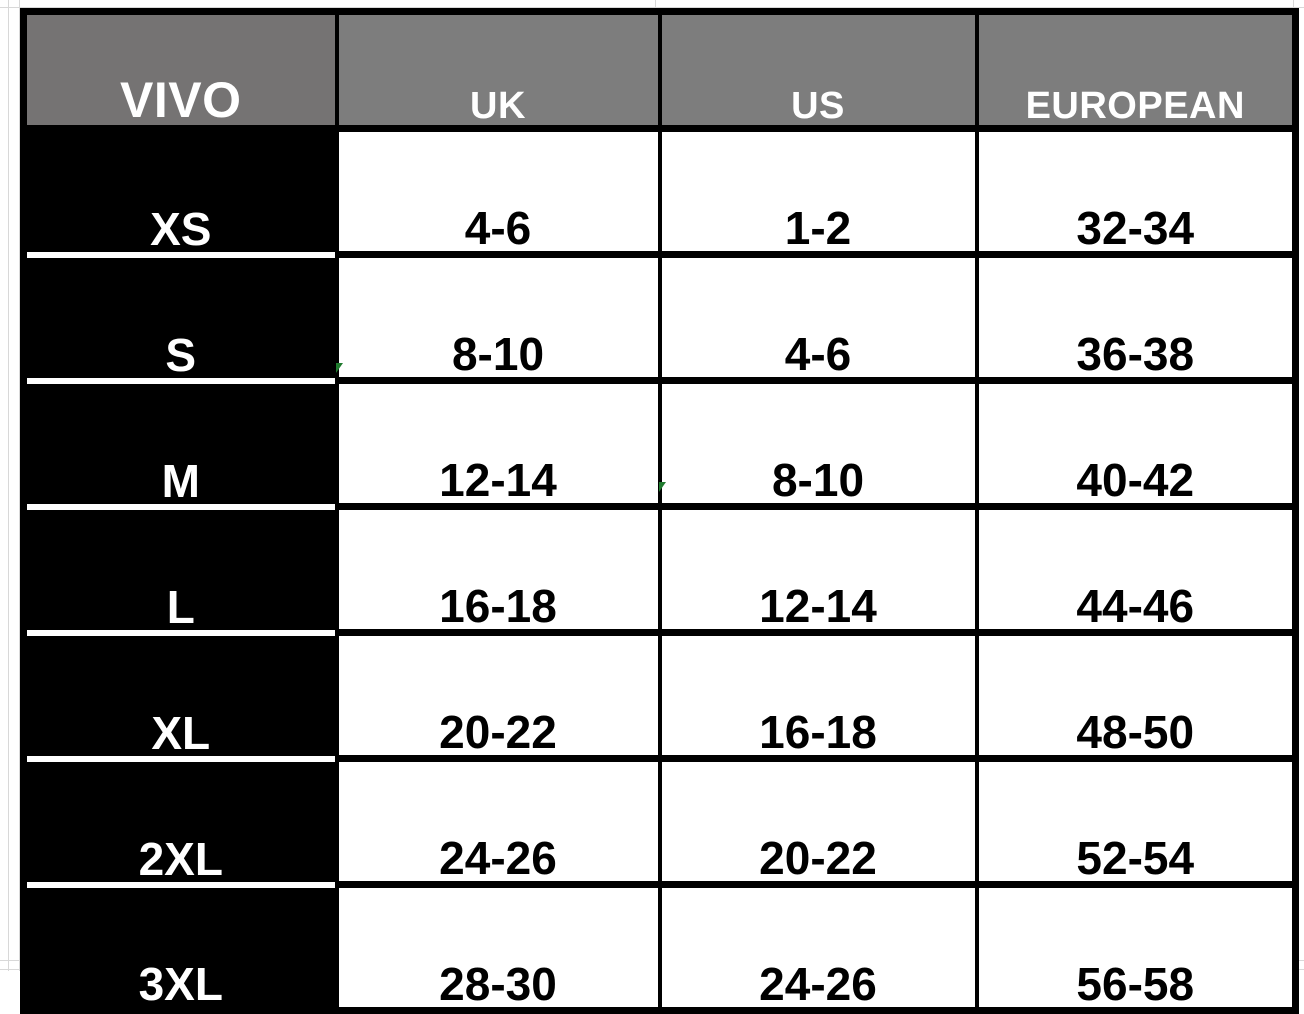 Image resolution: width=1304 pixels, height=1014 pixels. I want to click on eu-size-cell: 36-38, so click(1137, 319).